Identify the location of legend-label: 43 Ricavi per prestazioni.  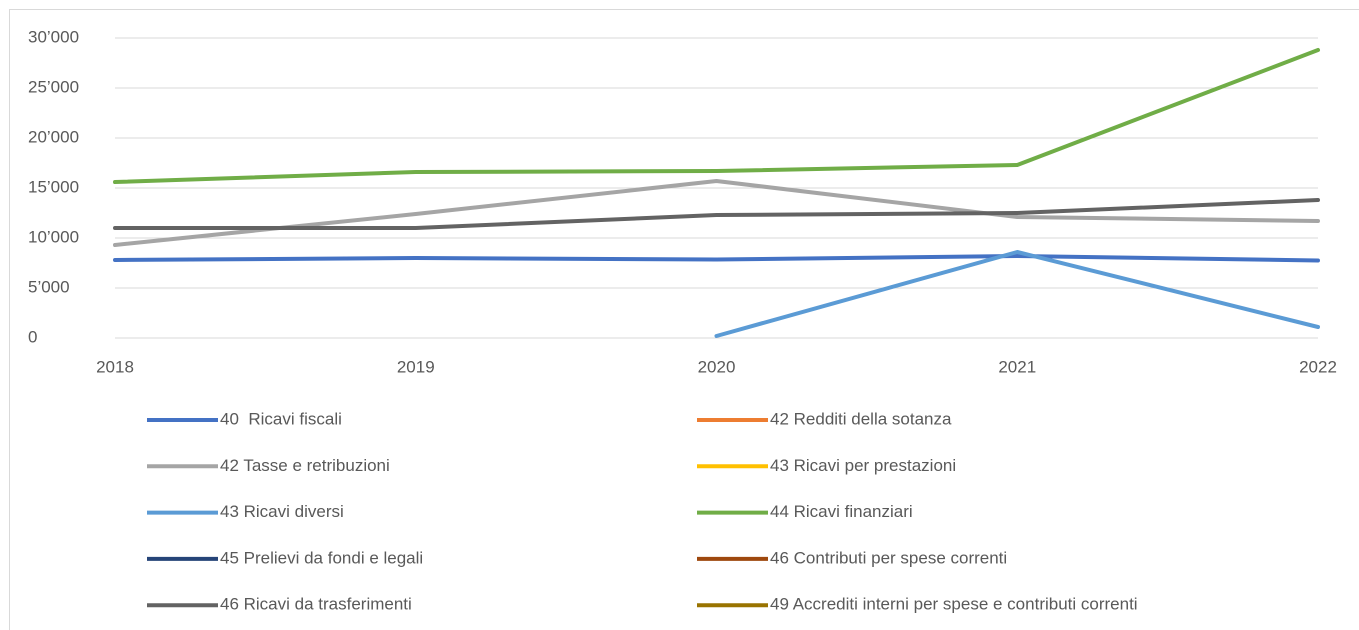
(863, 465).